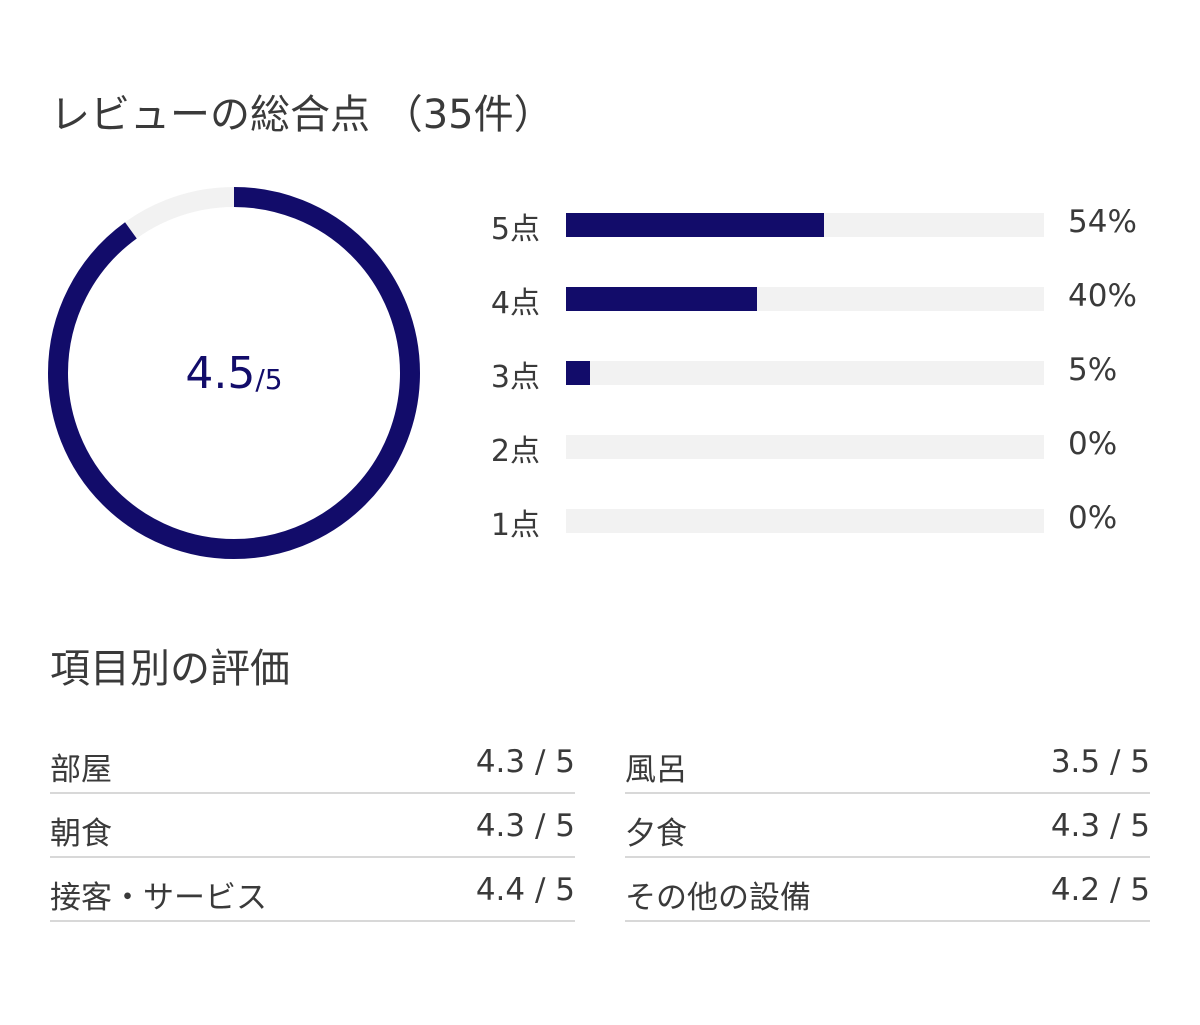 This screenshot has width=1200, height=1025. What do you see at coordinates (1100, 890) in the screenshot?
I see `category-score: 4.2 / 5` at bounding box center [1100, 890].